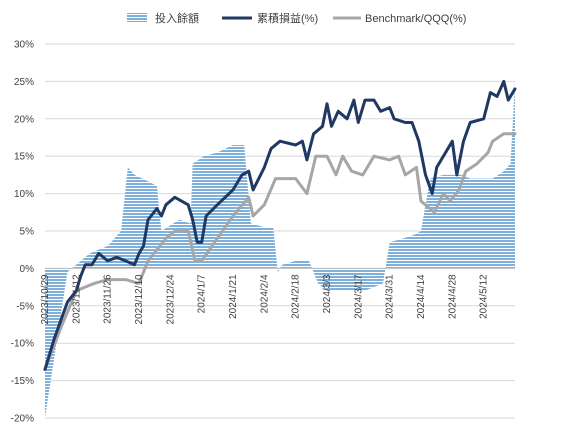 Image resolution: width=585 pixels, height=435 pixels. What do you see at coordinates (108, 299) in the screenshot?
I see `x-tick-label: 2023/11/26` at bounding box center [108, 299].